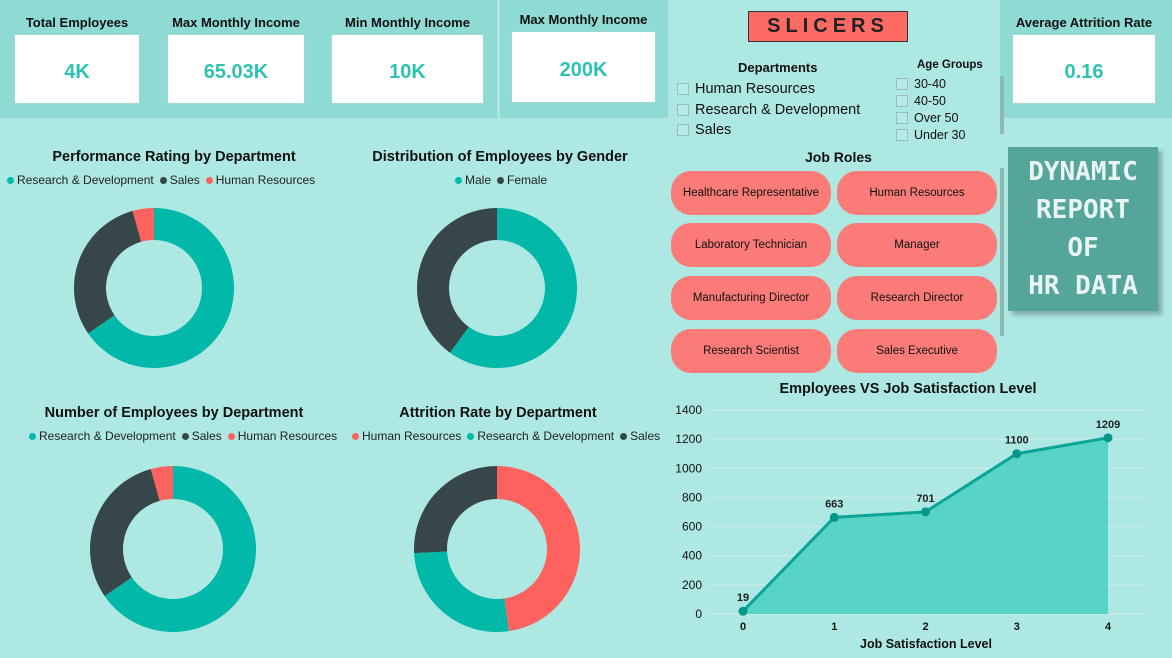 The width and height of the screenshot is (1172, 658). Describe the element at coordinates (1083, 210) in the screenshot. I see `banner-line: REPORT` at that location.